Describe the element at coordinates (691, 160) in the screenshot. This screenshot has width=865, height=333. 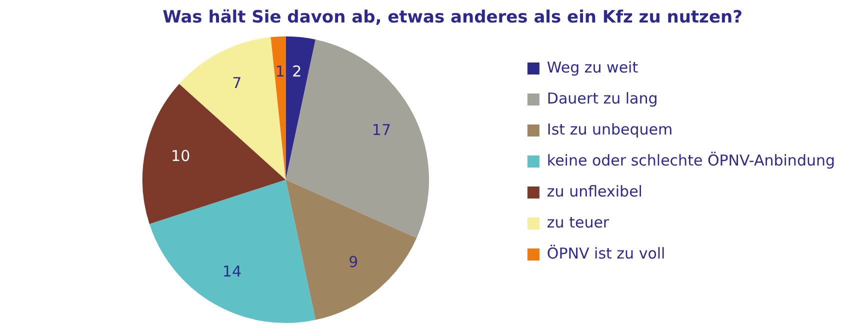
I see `legend-label: keine oder schlechte ÖPNV-Anbindung` at that location.